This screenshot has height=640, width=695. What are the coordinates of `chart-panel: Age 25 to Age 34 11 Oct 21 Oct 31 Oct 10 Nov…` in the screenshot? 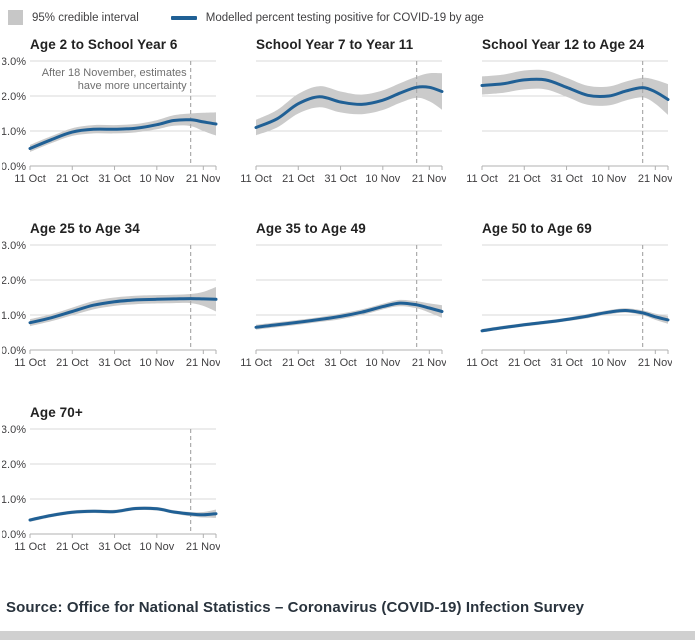 It's located at (111, 296).